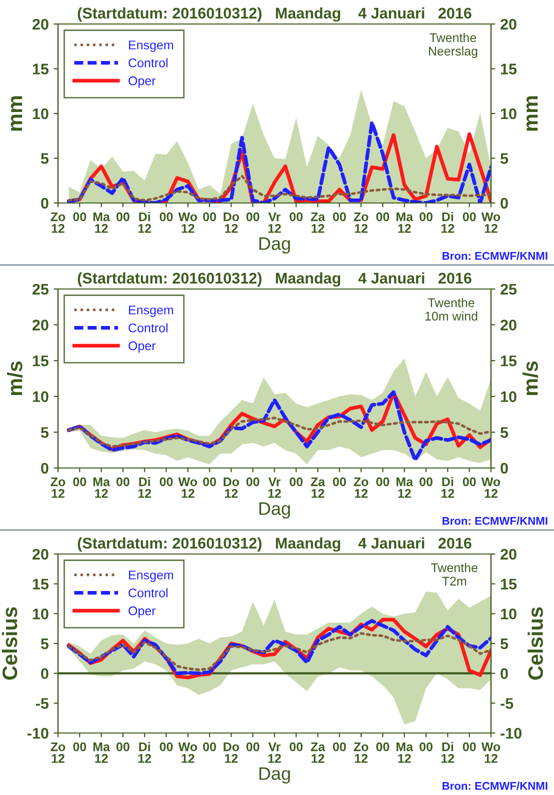 The image size is (554, 795). I want to click on y-axis-title: Celsius, so click(10, 643).